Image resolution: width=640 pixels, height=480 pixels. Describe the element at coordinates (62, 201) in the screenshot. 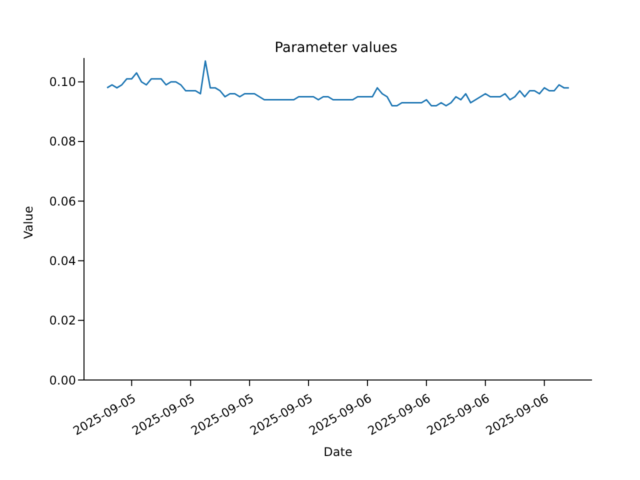

I see `y-tick-label: 0.06` at that location.